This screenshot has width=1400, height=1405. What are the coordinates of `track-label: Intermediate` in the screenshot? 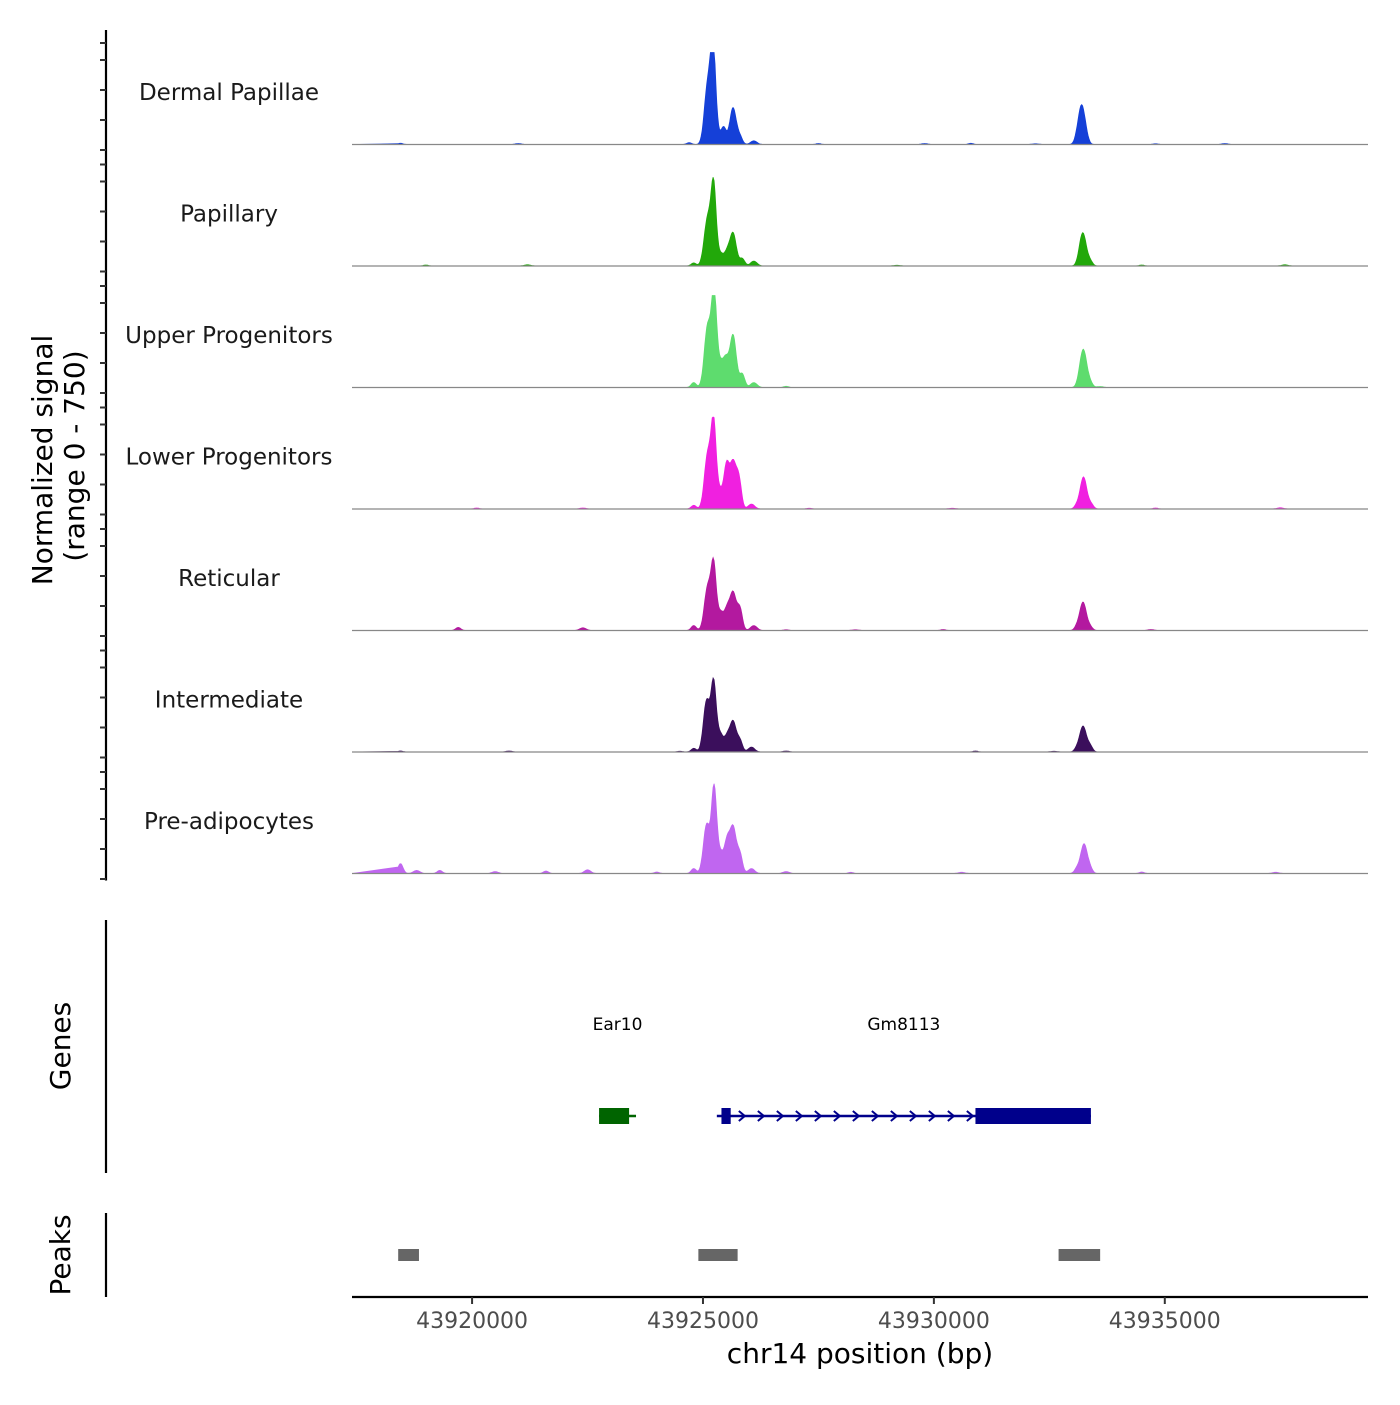 It's located at (229, 701).